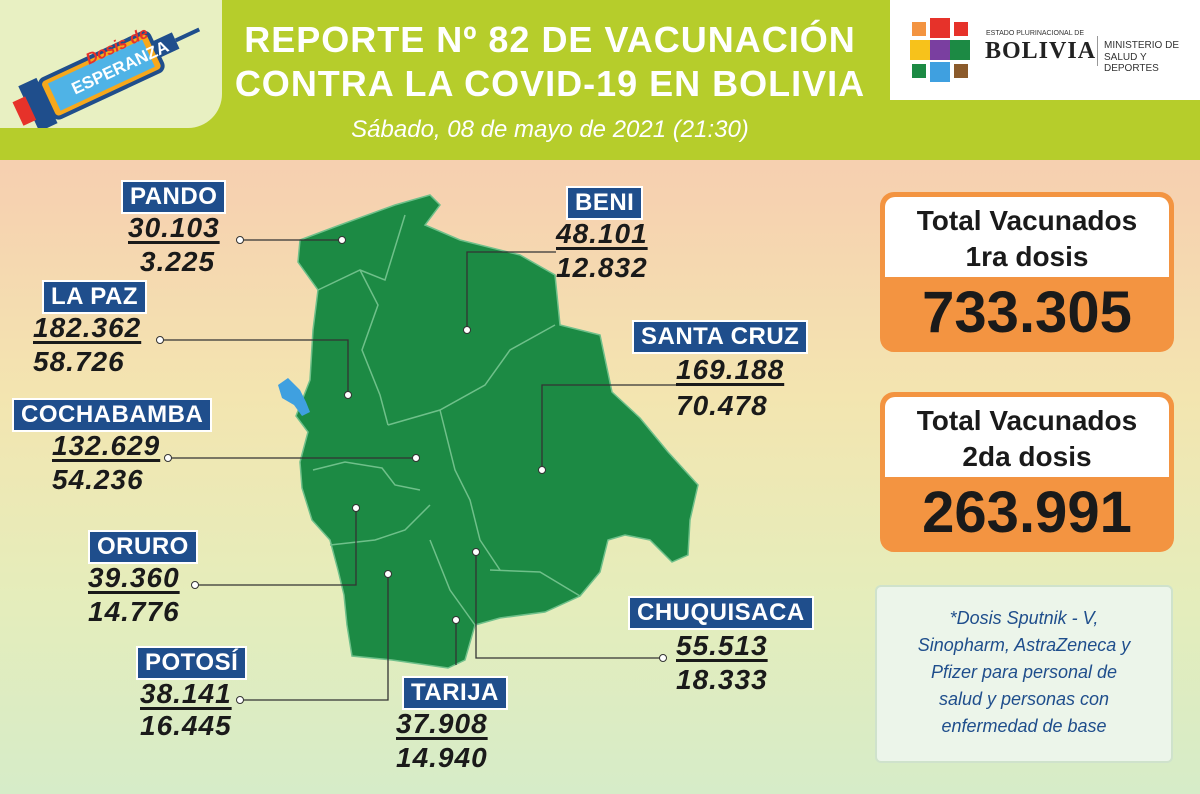  What do you see at coordinates (294, 397) in the screenshot?
I see `lake-titicaca` at bounding box center [294, 397].